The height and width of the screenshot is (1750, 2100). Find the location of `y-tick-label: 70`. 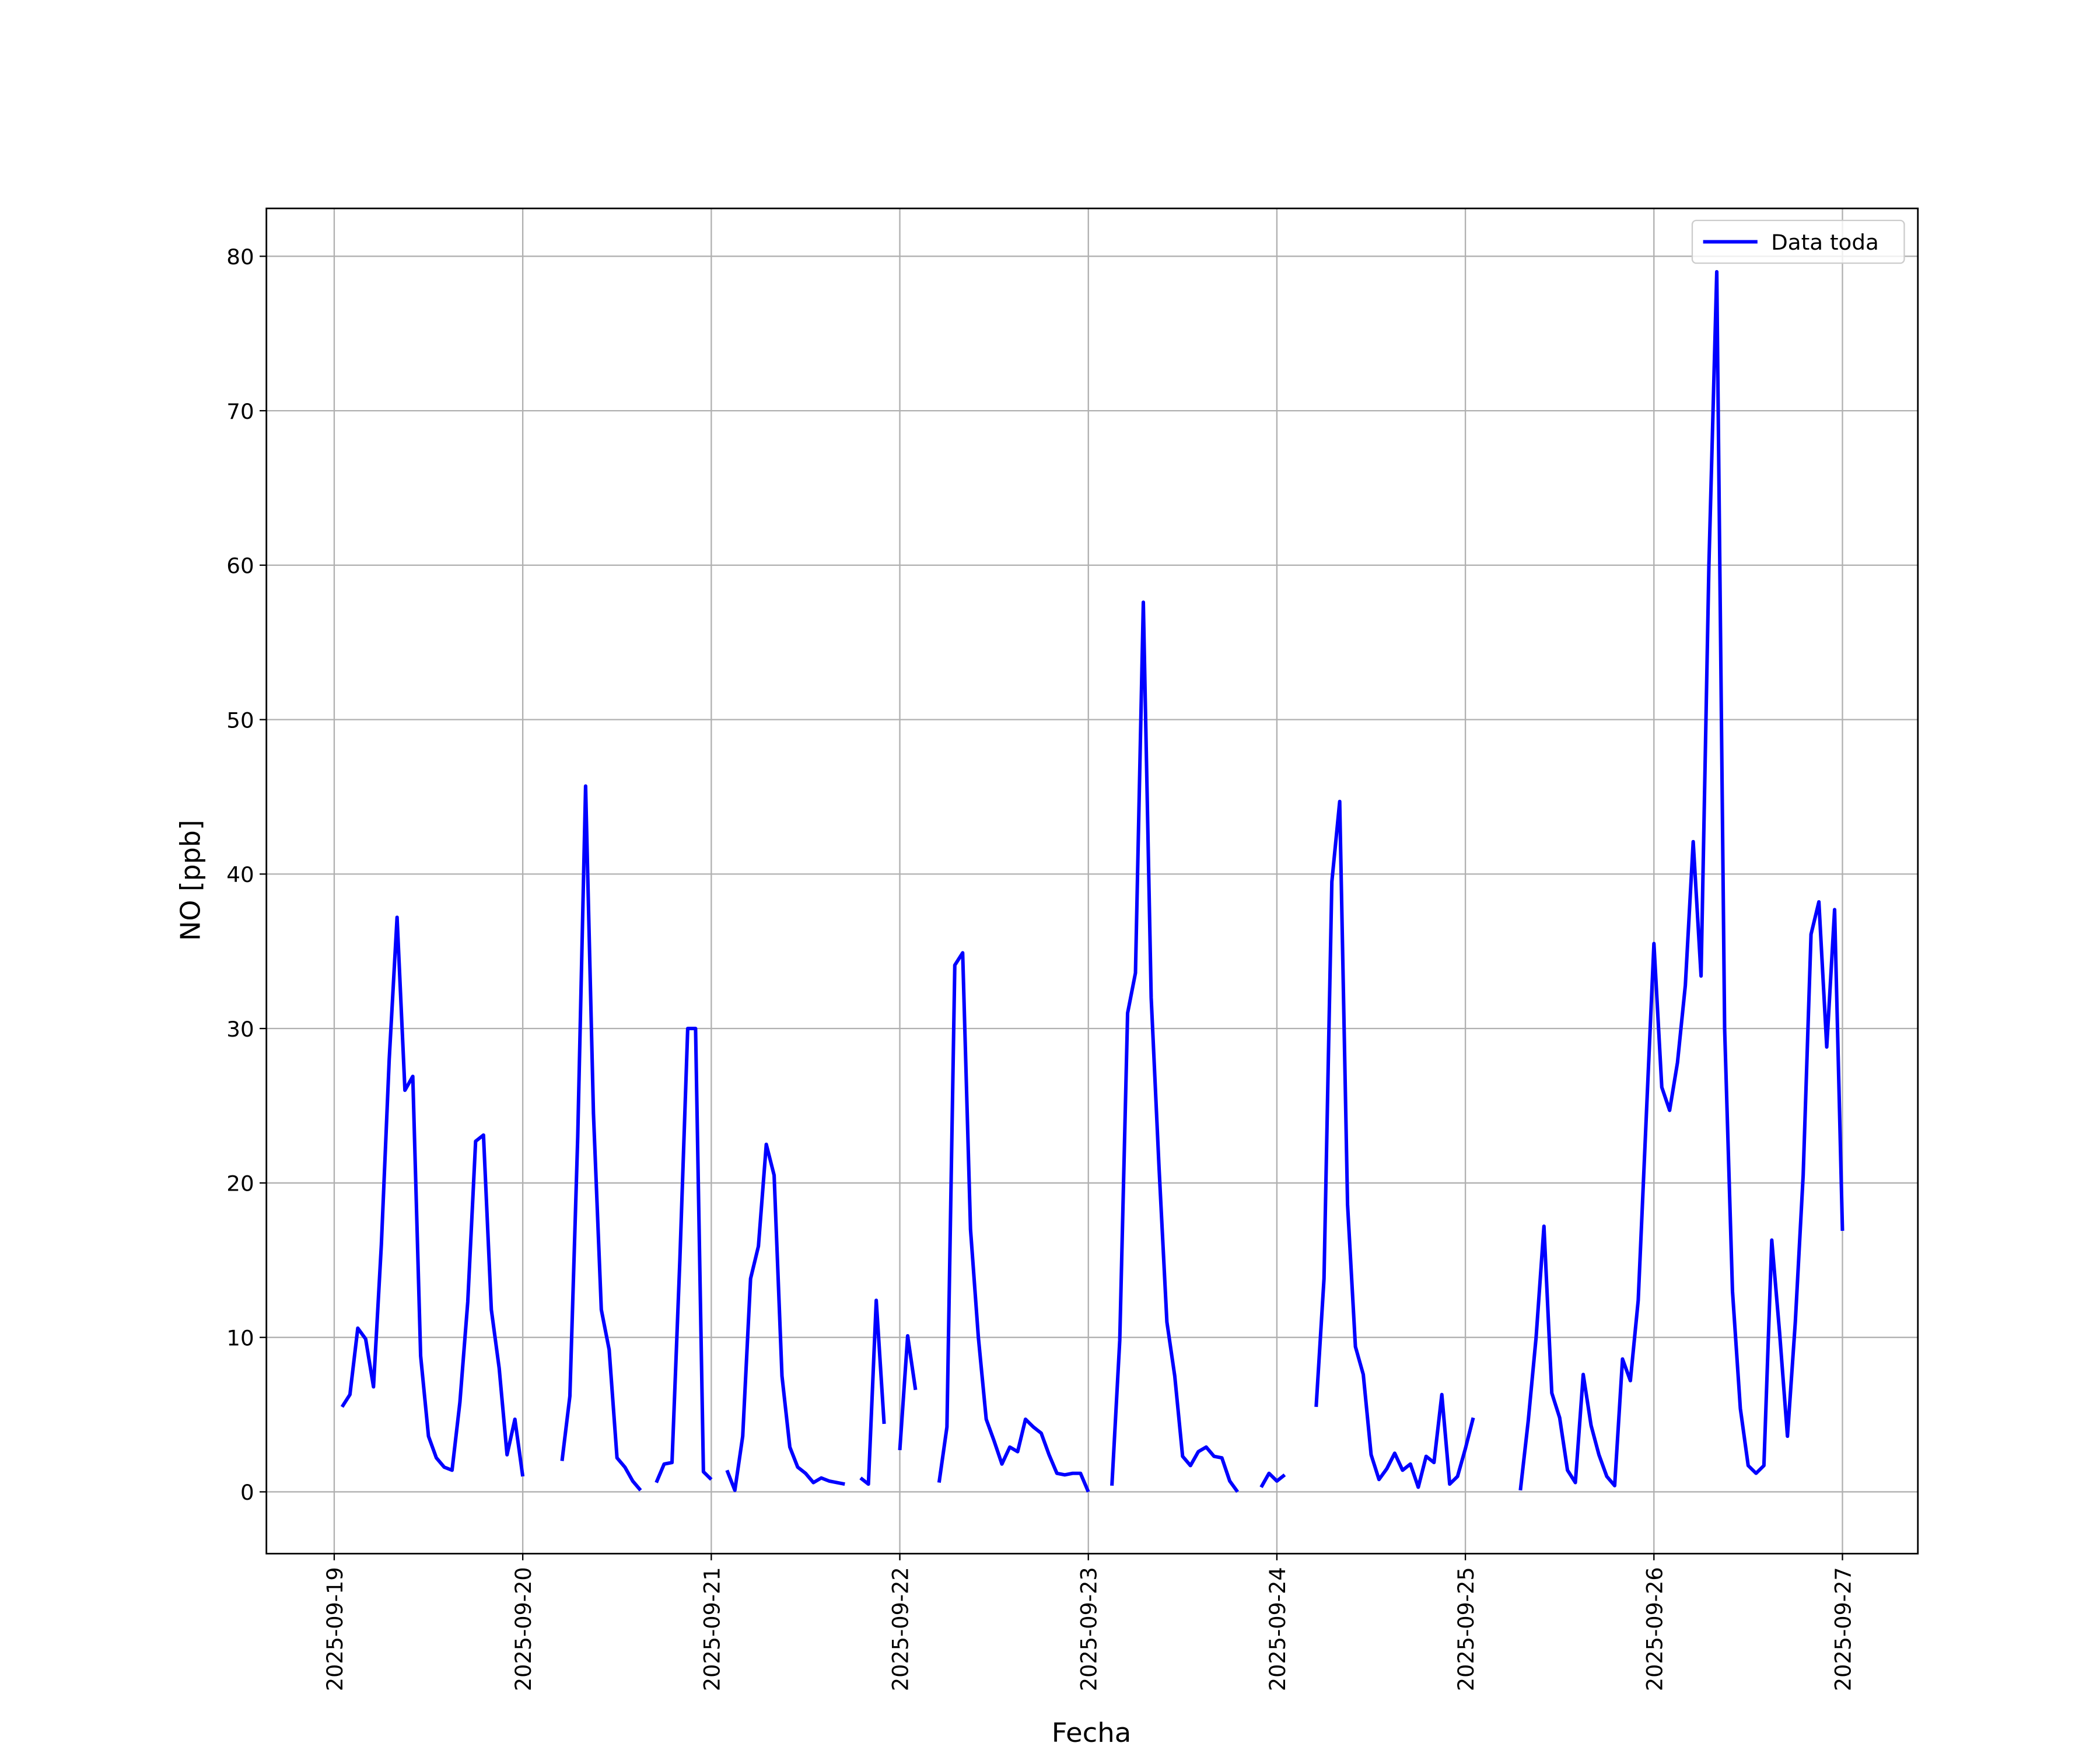

y-tick-label: 70 is located at coordinates (240, 412).